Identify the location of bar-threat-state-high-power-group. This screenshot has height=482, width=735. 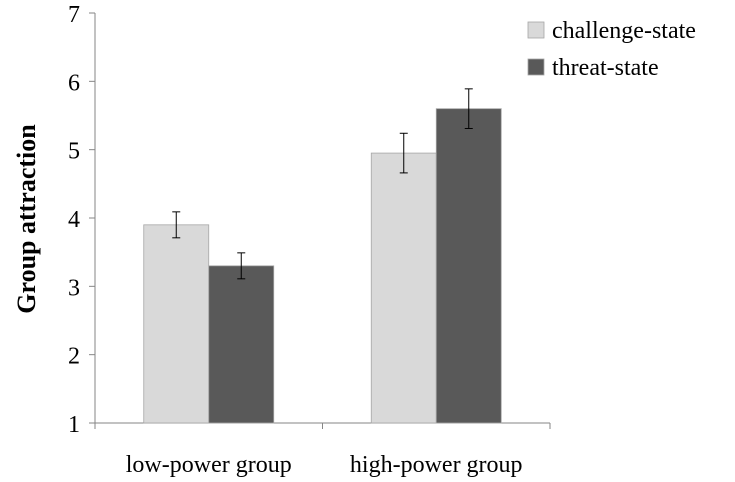
(468, 266).